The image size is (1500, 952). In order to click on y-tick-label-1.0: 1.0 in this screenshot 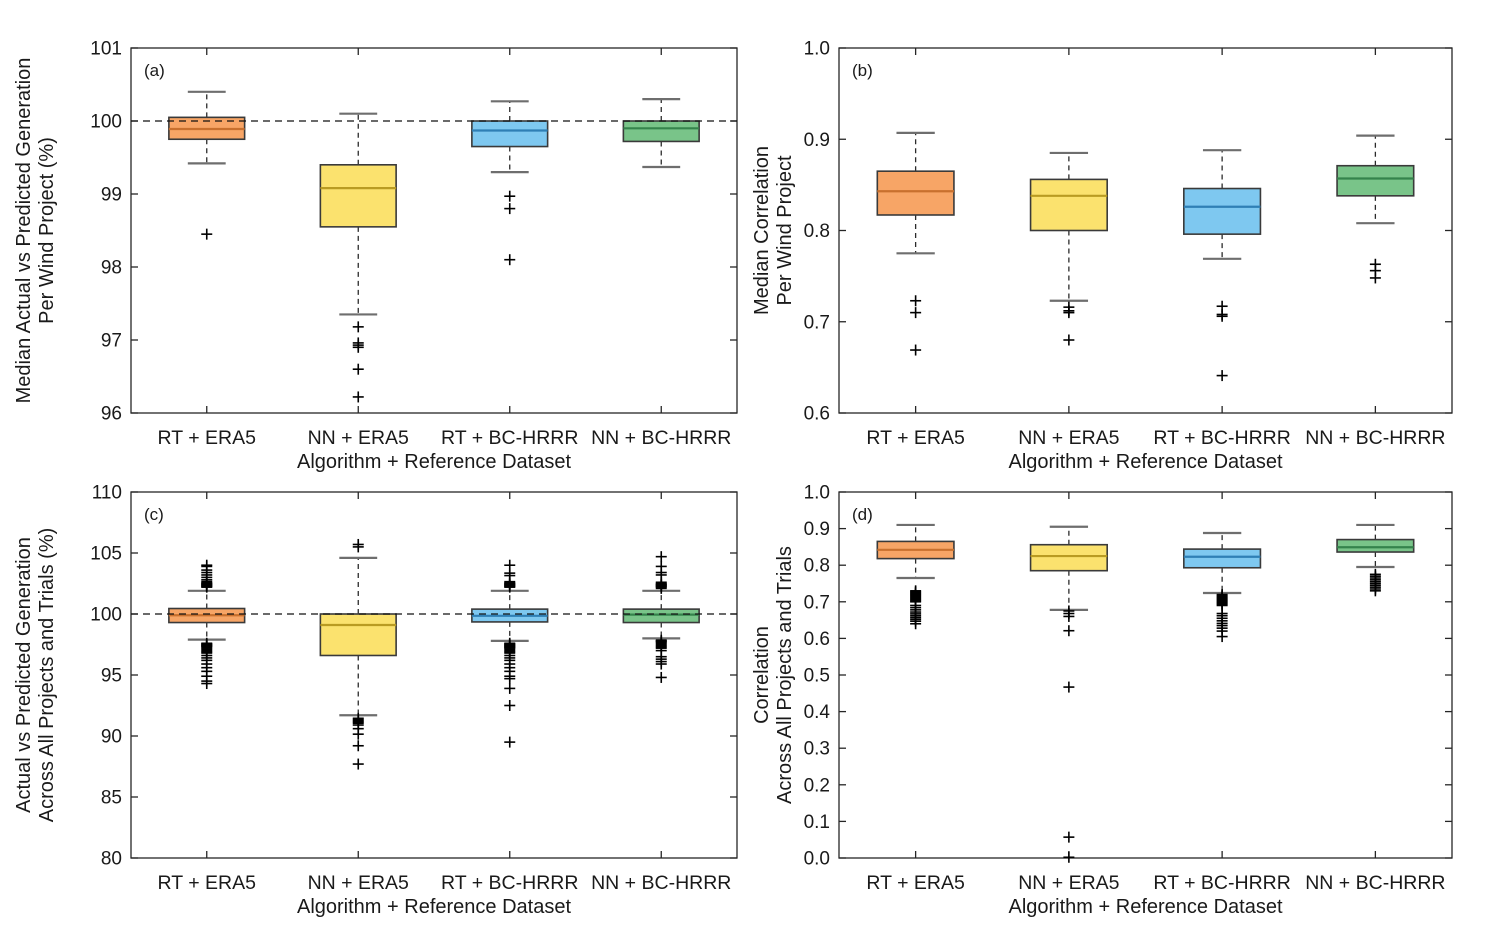, I will do `click(817, 49)`.